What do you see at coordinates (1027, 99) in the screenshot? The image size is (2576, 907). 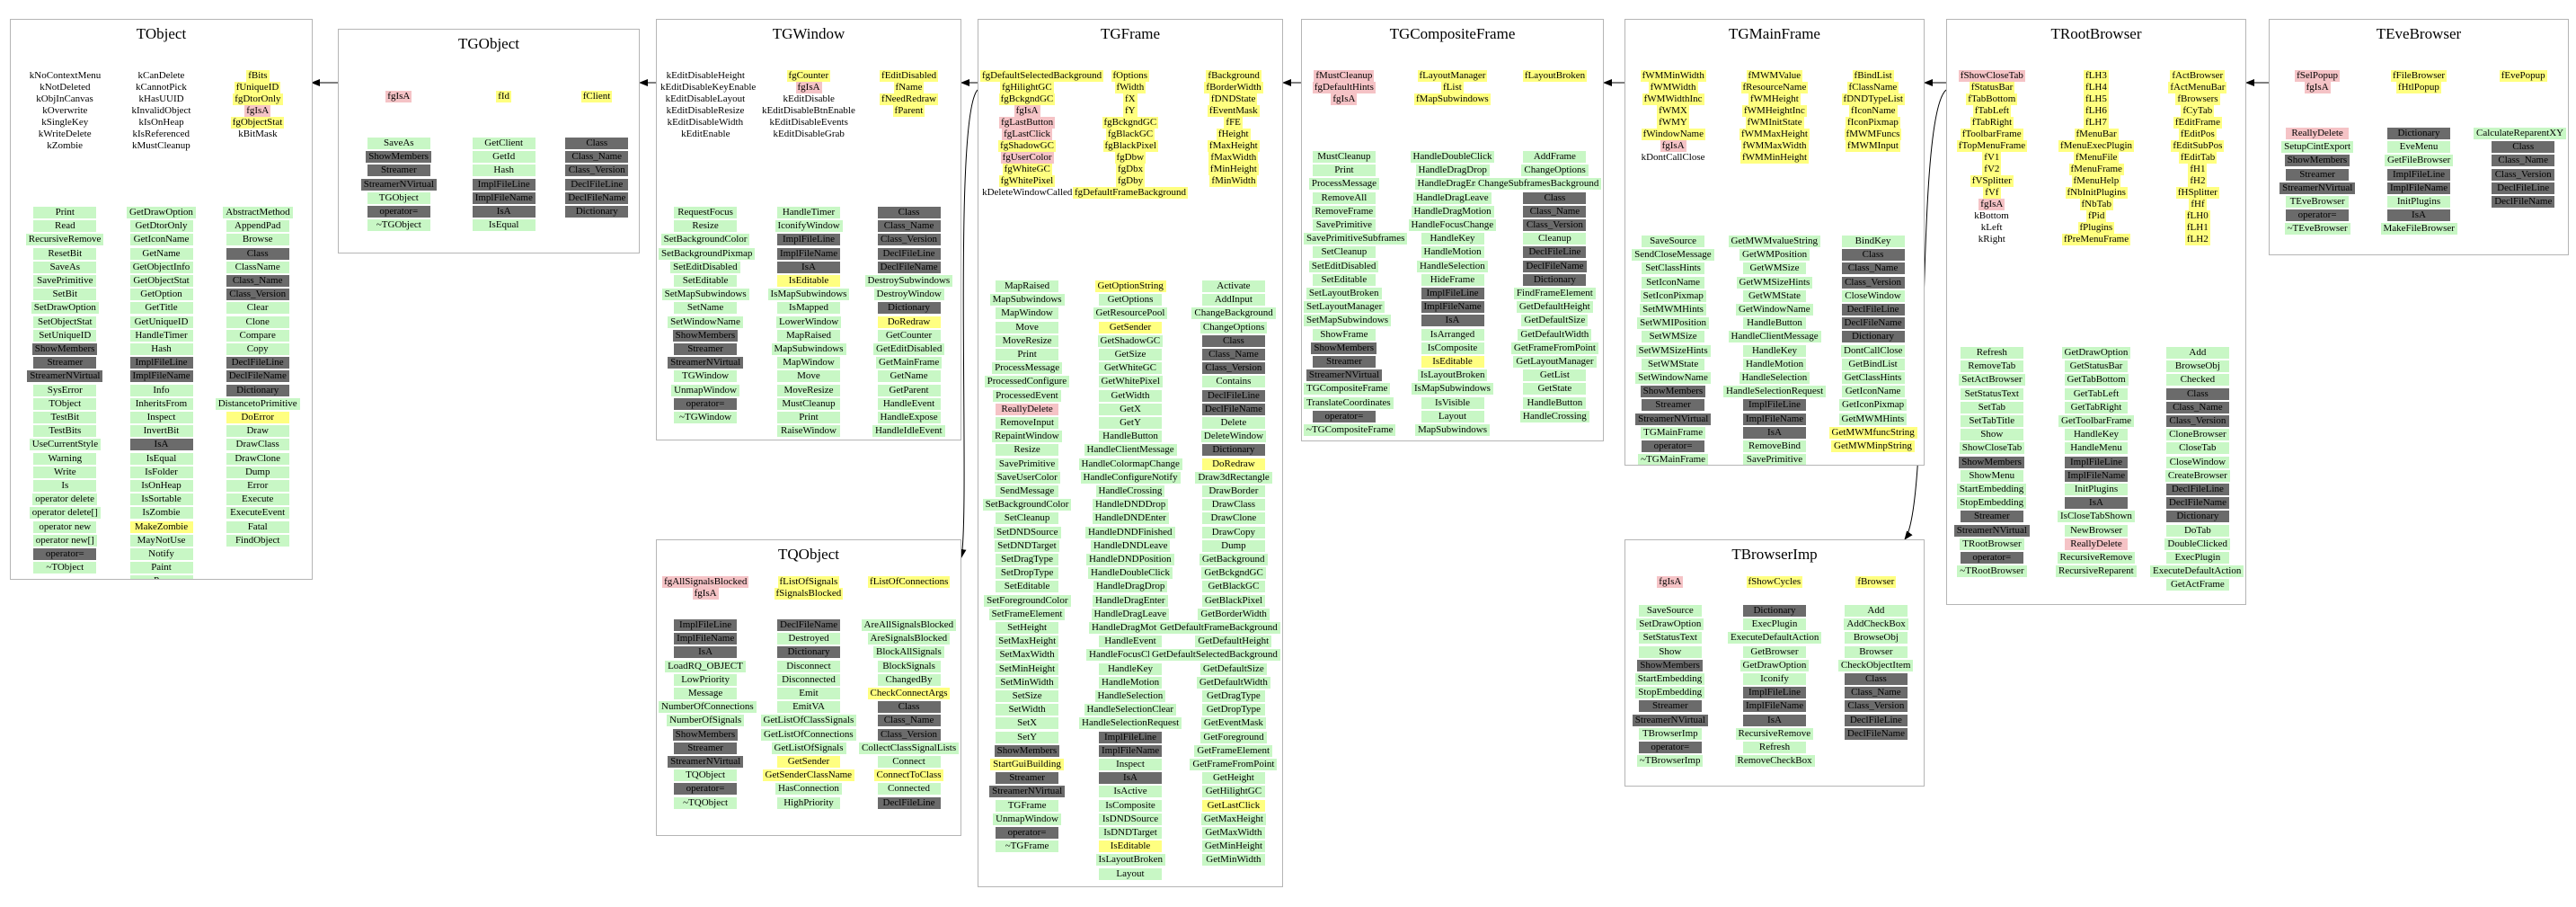 I see `member-fgbckgndgc: fgBckgndGC` at bounding box center [1027, 99].